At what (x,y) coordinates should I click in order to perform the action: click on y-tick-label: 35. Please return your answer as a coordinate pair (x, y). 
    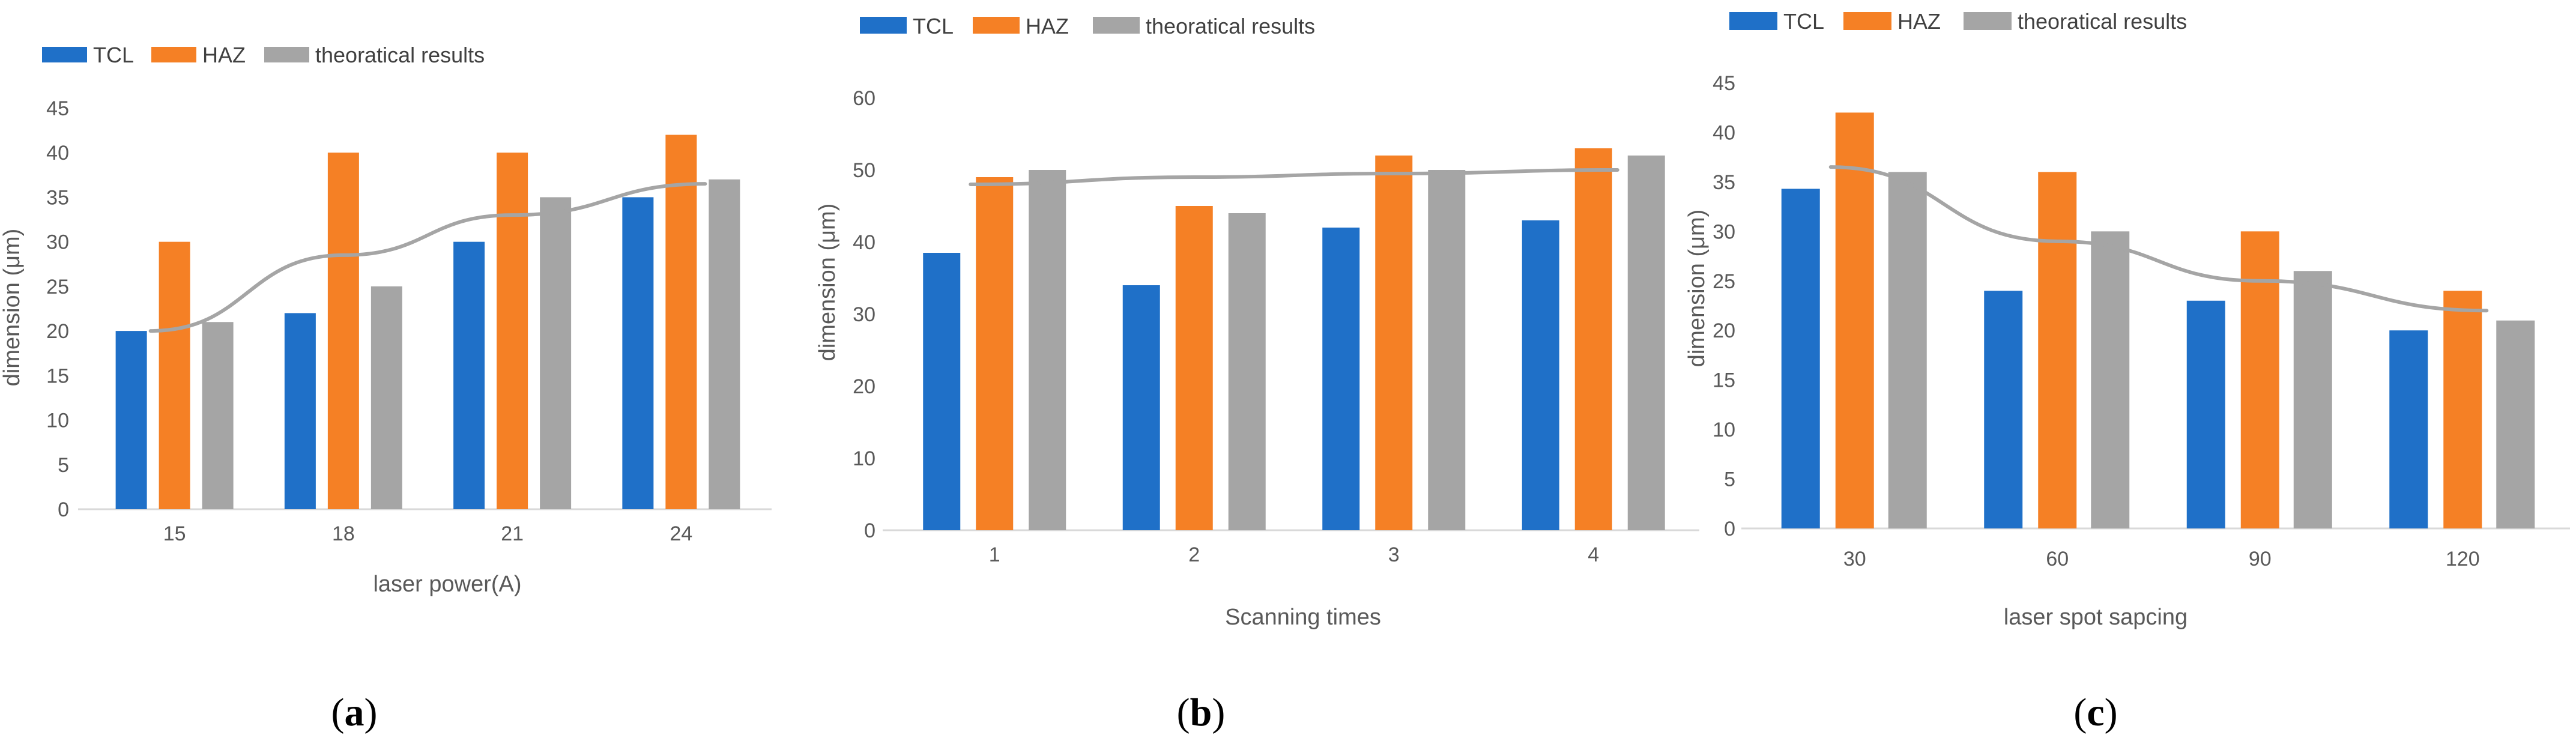
    Looking at the image, I should click on (1724, 183).